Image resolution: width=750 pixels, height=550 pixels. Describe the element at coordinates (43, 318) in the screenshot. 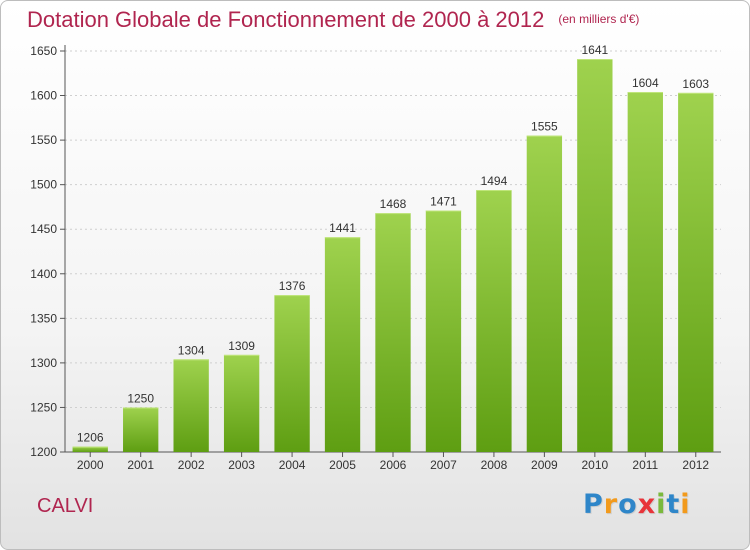

I see `y-tick-label: 1350` at that location.